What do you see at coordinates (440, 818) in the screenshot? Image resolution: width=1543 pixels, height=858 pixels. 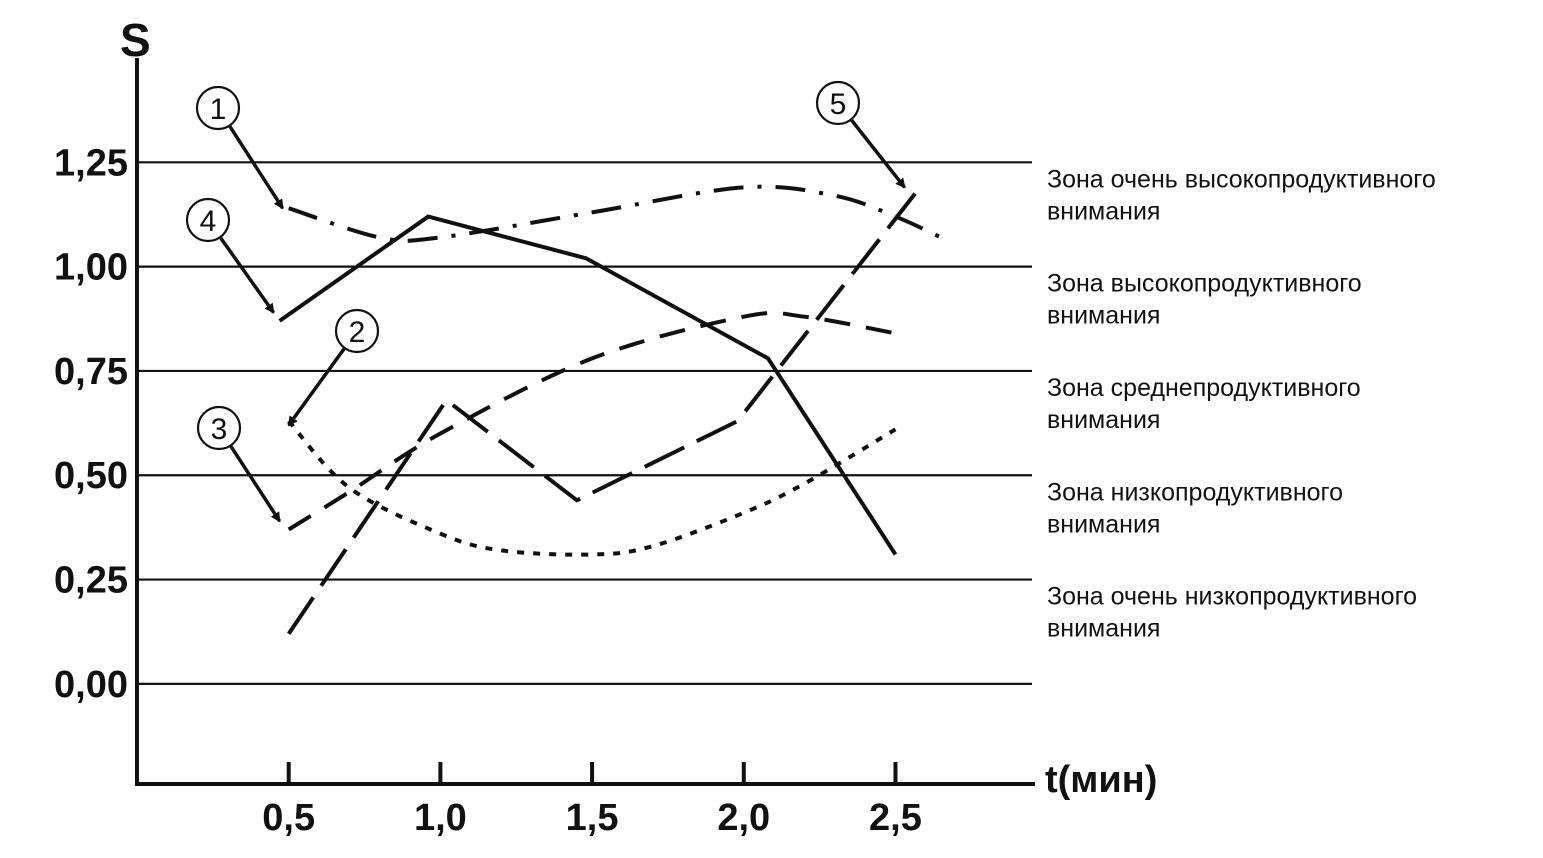 I see `x-tick-label: 1,0` at bounding box center [440, 818].